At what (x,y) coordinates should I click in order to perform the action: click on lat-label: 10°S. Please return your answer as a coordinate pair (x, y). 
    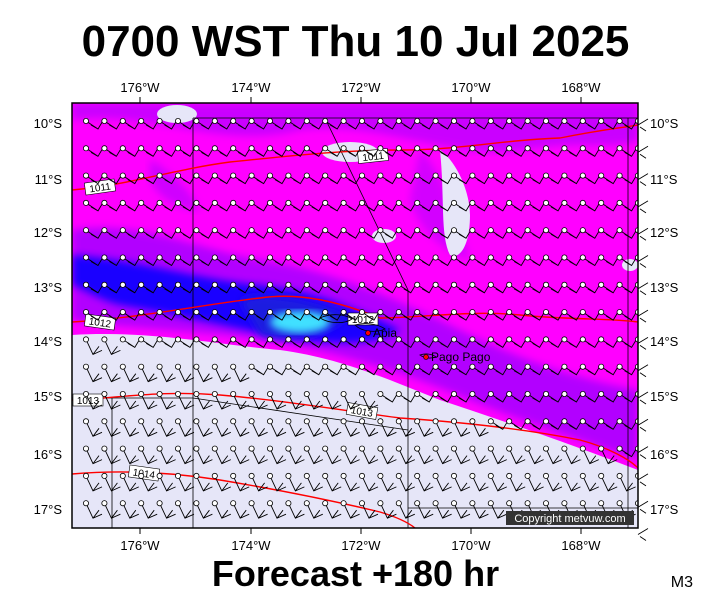
    Looking at the image, I should click on (664, 123).